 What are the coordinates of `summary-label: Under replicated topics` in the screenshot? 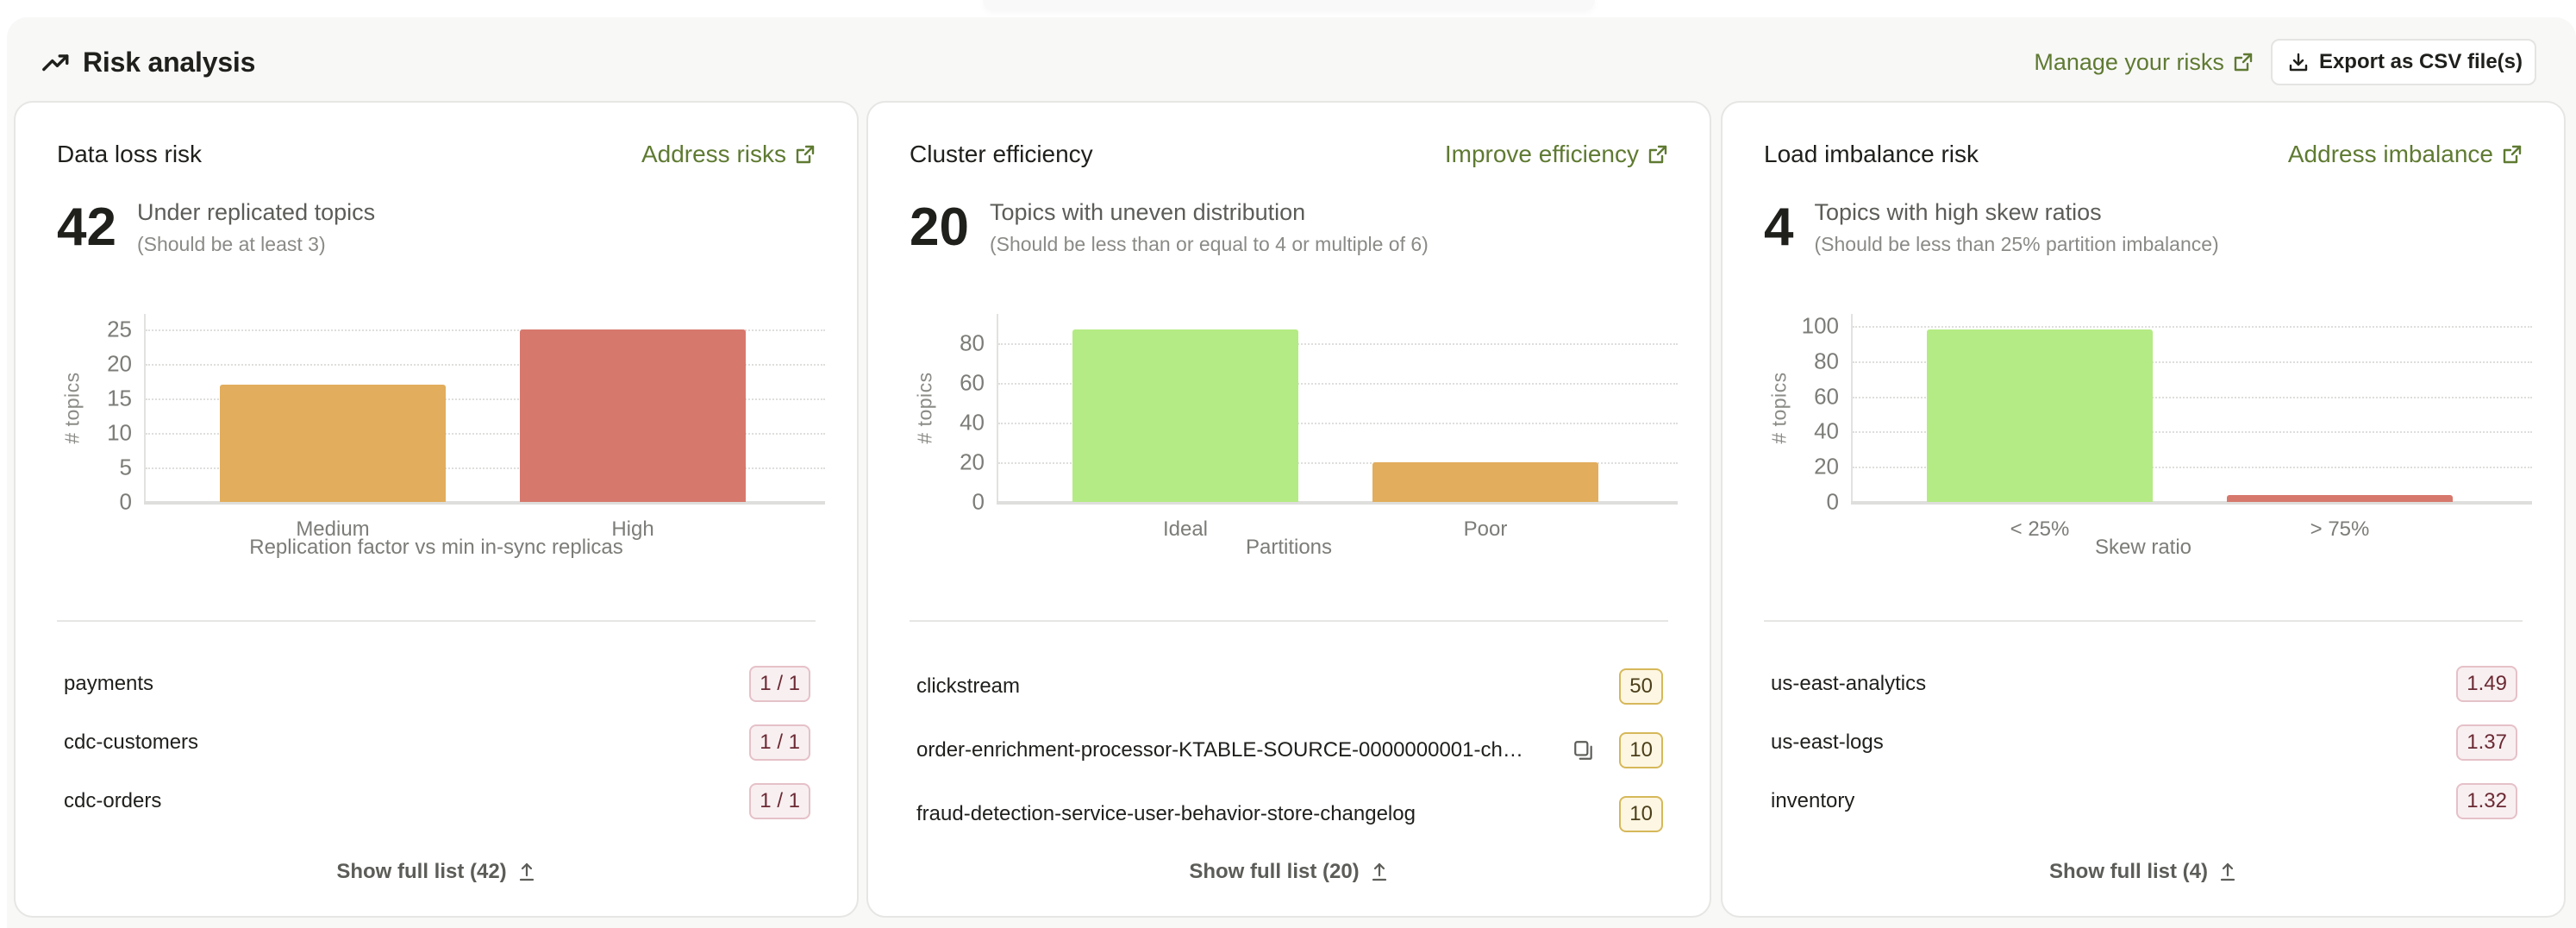 It's located at (256, 212).